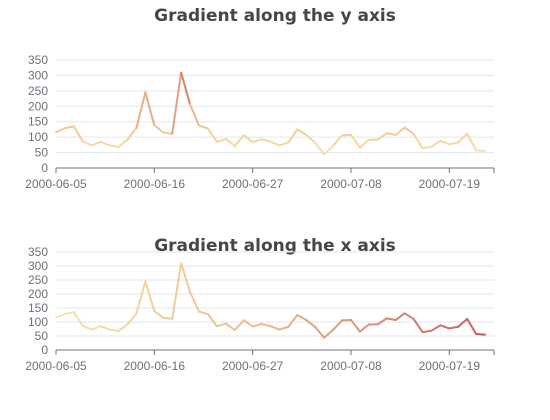  What do you see at coordinates (271, 300) in the screenshot?
I see `series-line` at bounding box center [271, 300].